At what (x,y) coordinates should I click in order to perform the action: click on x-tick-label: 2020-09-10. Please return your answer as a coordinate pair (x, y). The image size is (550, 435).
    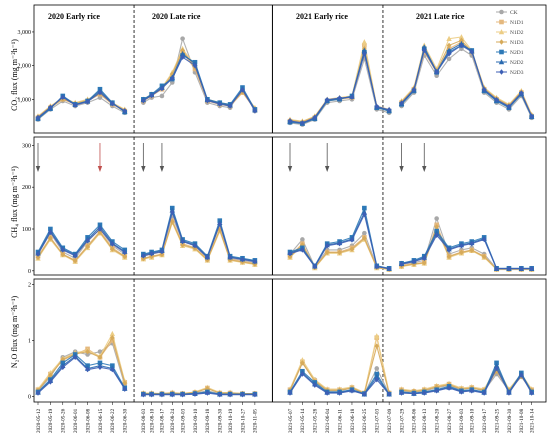
    Looking at the image, I should click on (196, 420).